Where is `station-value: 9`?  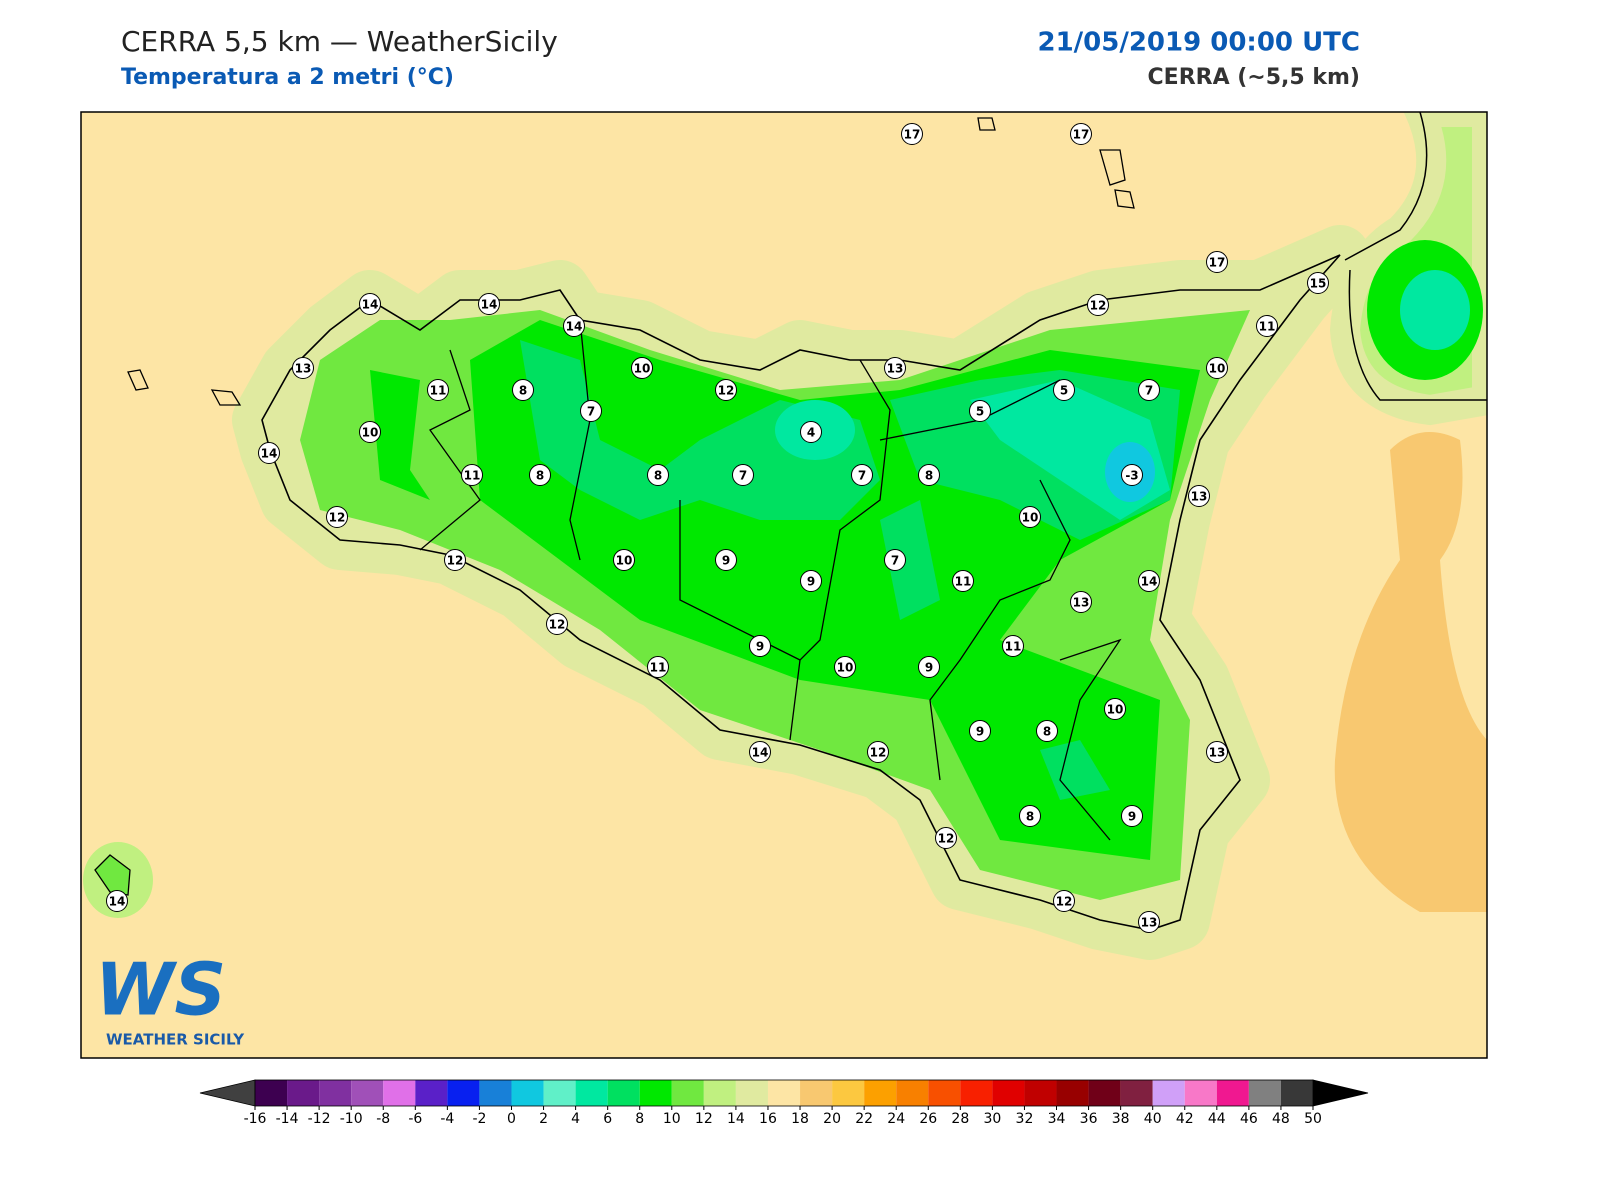 station-value: 9 is located at coordinates (1132, 817).